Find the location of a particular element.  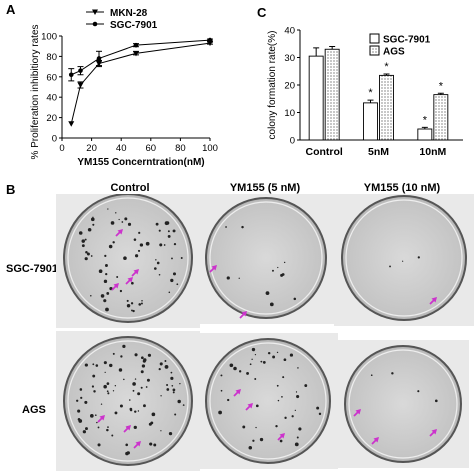

bar-sgc-7901-5nm is located at coordinates (370, 121).